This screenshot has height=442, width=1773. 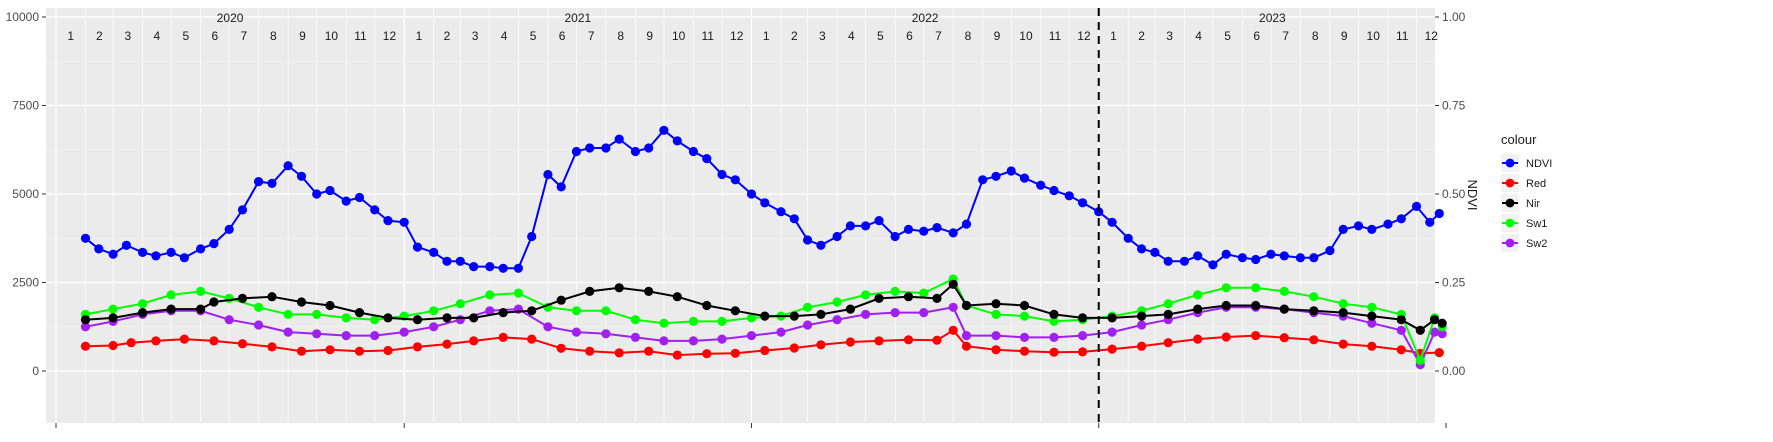 I want to click on legend-label: Sw1, so click(x=1536, y=224).